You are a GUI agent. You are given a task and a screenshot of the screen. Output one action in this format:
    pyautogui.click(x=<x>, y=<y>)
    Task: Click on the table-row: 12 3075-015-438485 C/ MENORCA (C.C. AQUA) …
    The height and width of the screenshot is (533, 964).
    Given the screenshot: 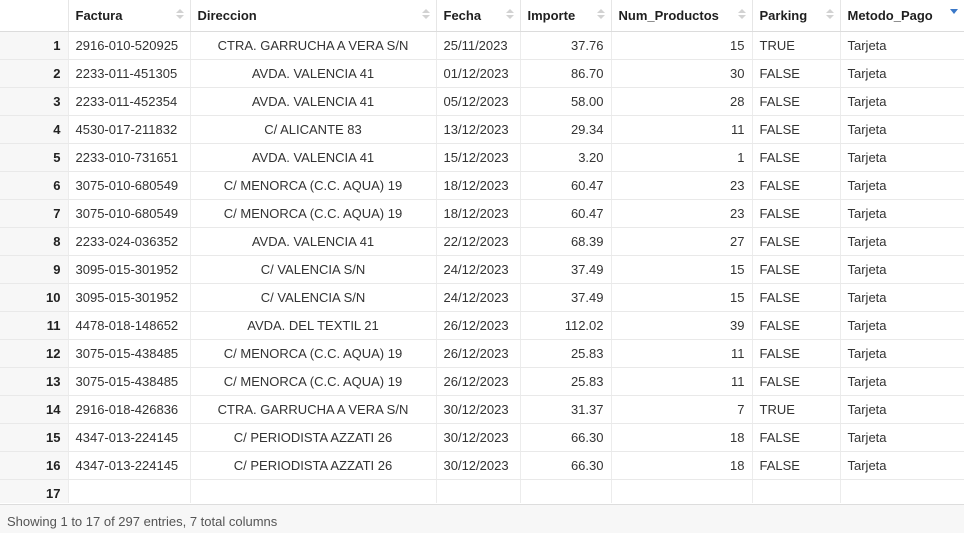 What is the action you would take?
    pyautogui.click(x=482, y=353)
    